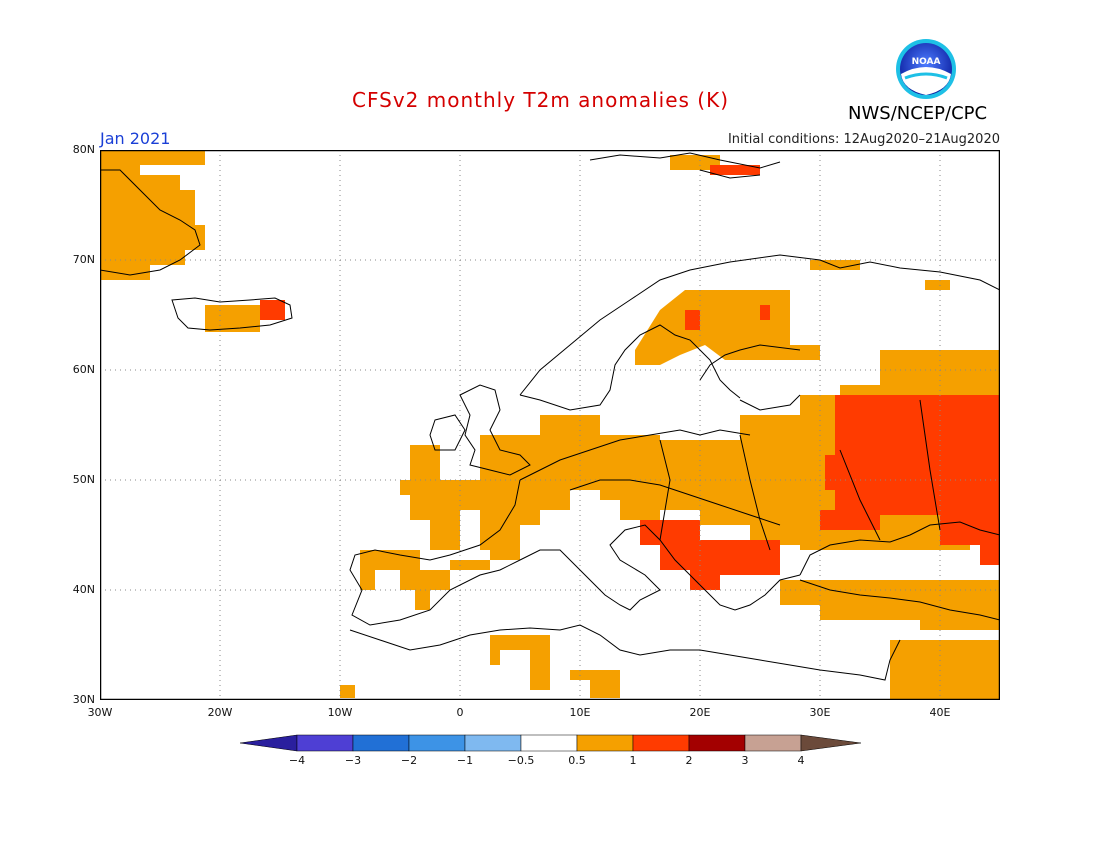 Image resolution: width=1100 pixels, height=850 pixels. I want to click on forecast-month: Jan 2021, so click(135, 138).